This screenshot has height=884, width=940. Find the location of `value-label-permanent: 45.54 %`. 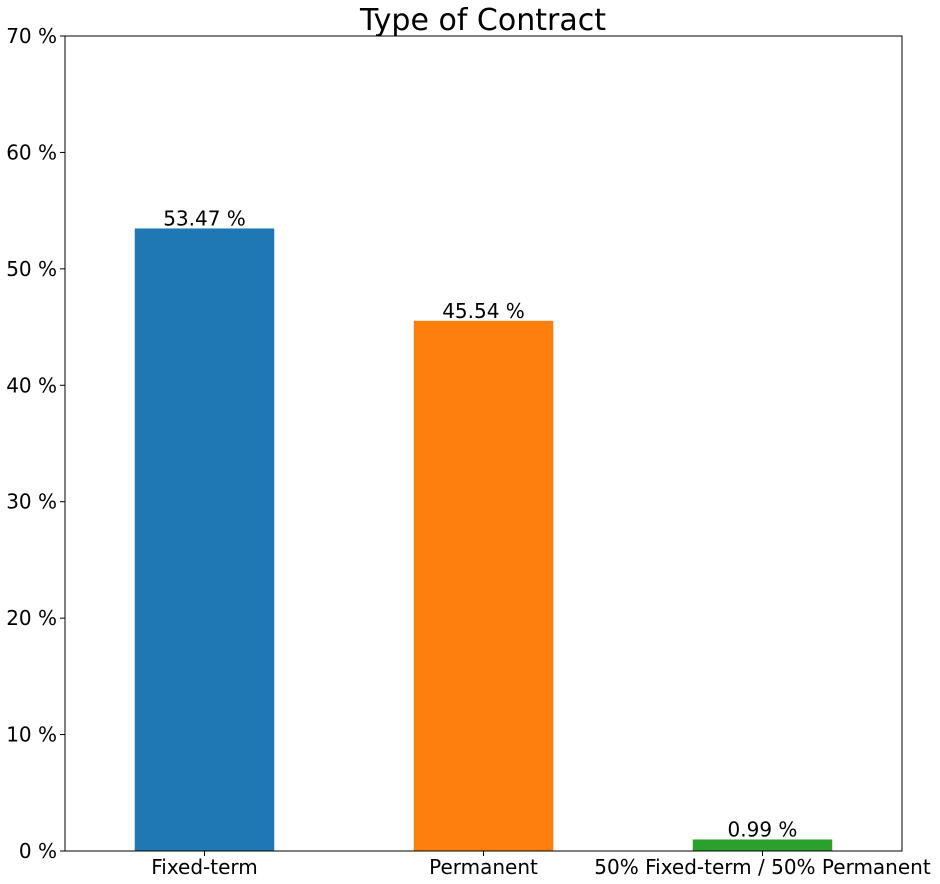

value-label-permanent: 45.54 % is located at coordinates (483, 311).